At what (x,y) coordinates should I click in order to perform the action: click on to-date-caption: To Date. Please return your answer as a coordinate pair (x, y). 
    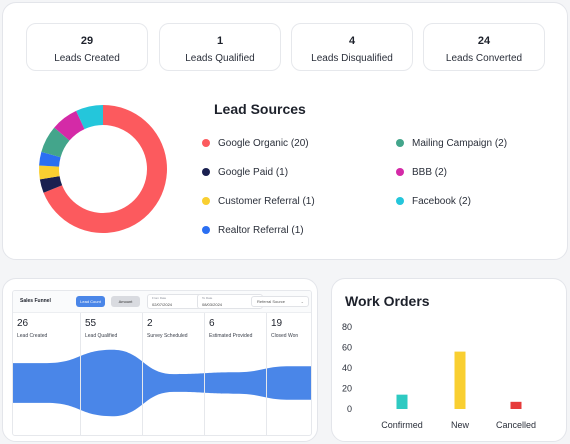
    Looking at the image, I should click on (207, 298).